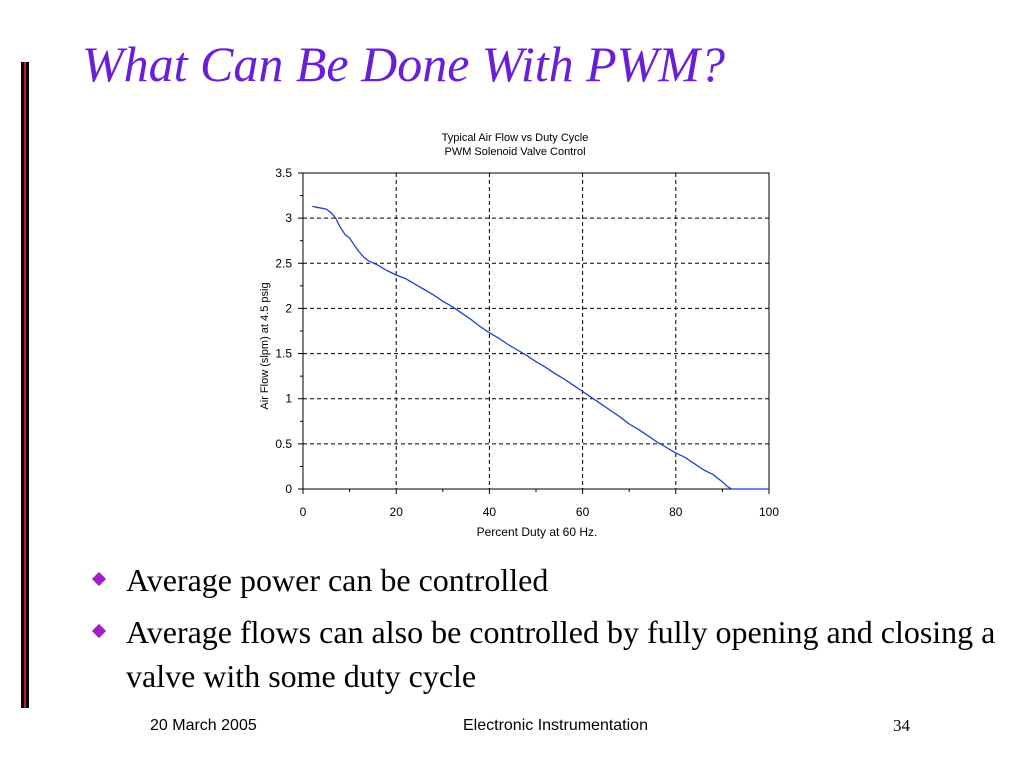 The image size is (1024, 768). What do you see at coordinates (283, 354) in the screenshot?
I see `y-tick-label: 1.5` at bounding box center [283, 354].